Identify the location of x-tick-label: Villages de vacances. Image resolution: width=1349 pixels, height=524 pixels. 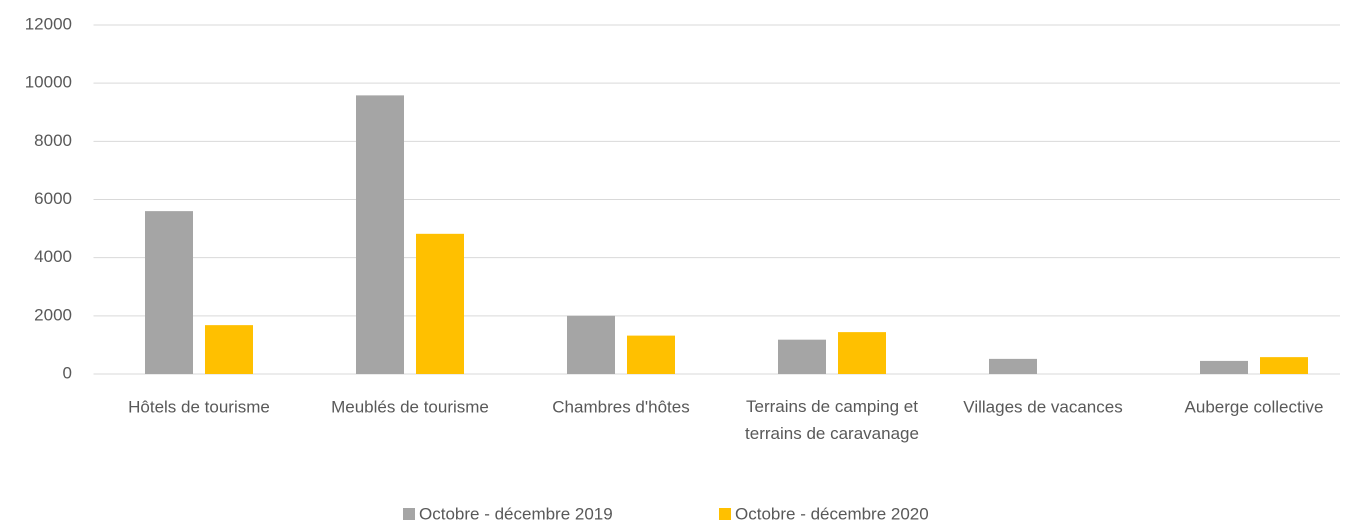
(1042, 406).